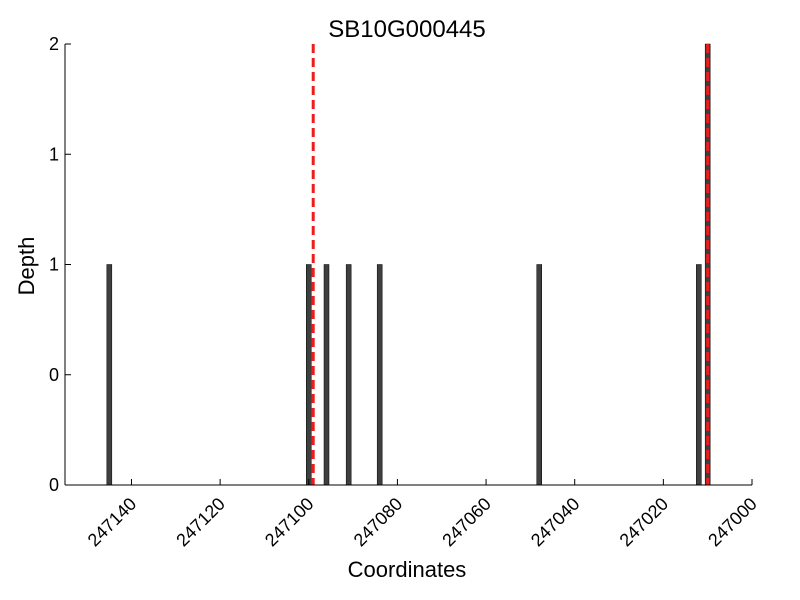  What do you see at coordinates (200, 522) in the screenshot?
I see `x-tick-label-1: 247120` at bounding box center [200, 522].